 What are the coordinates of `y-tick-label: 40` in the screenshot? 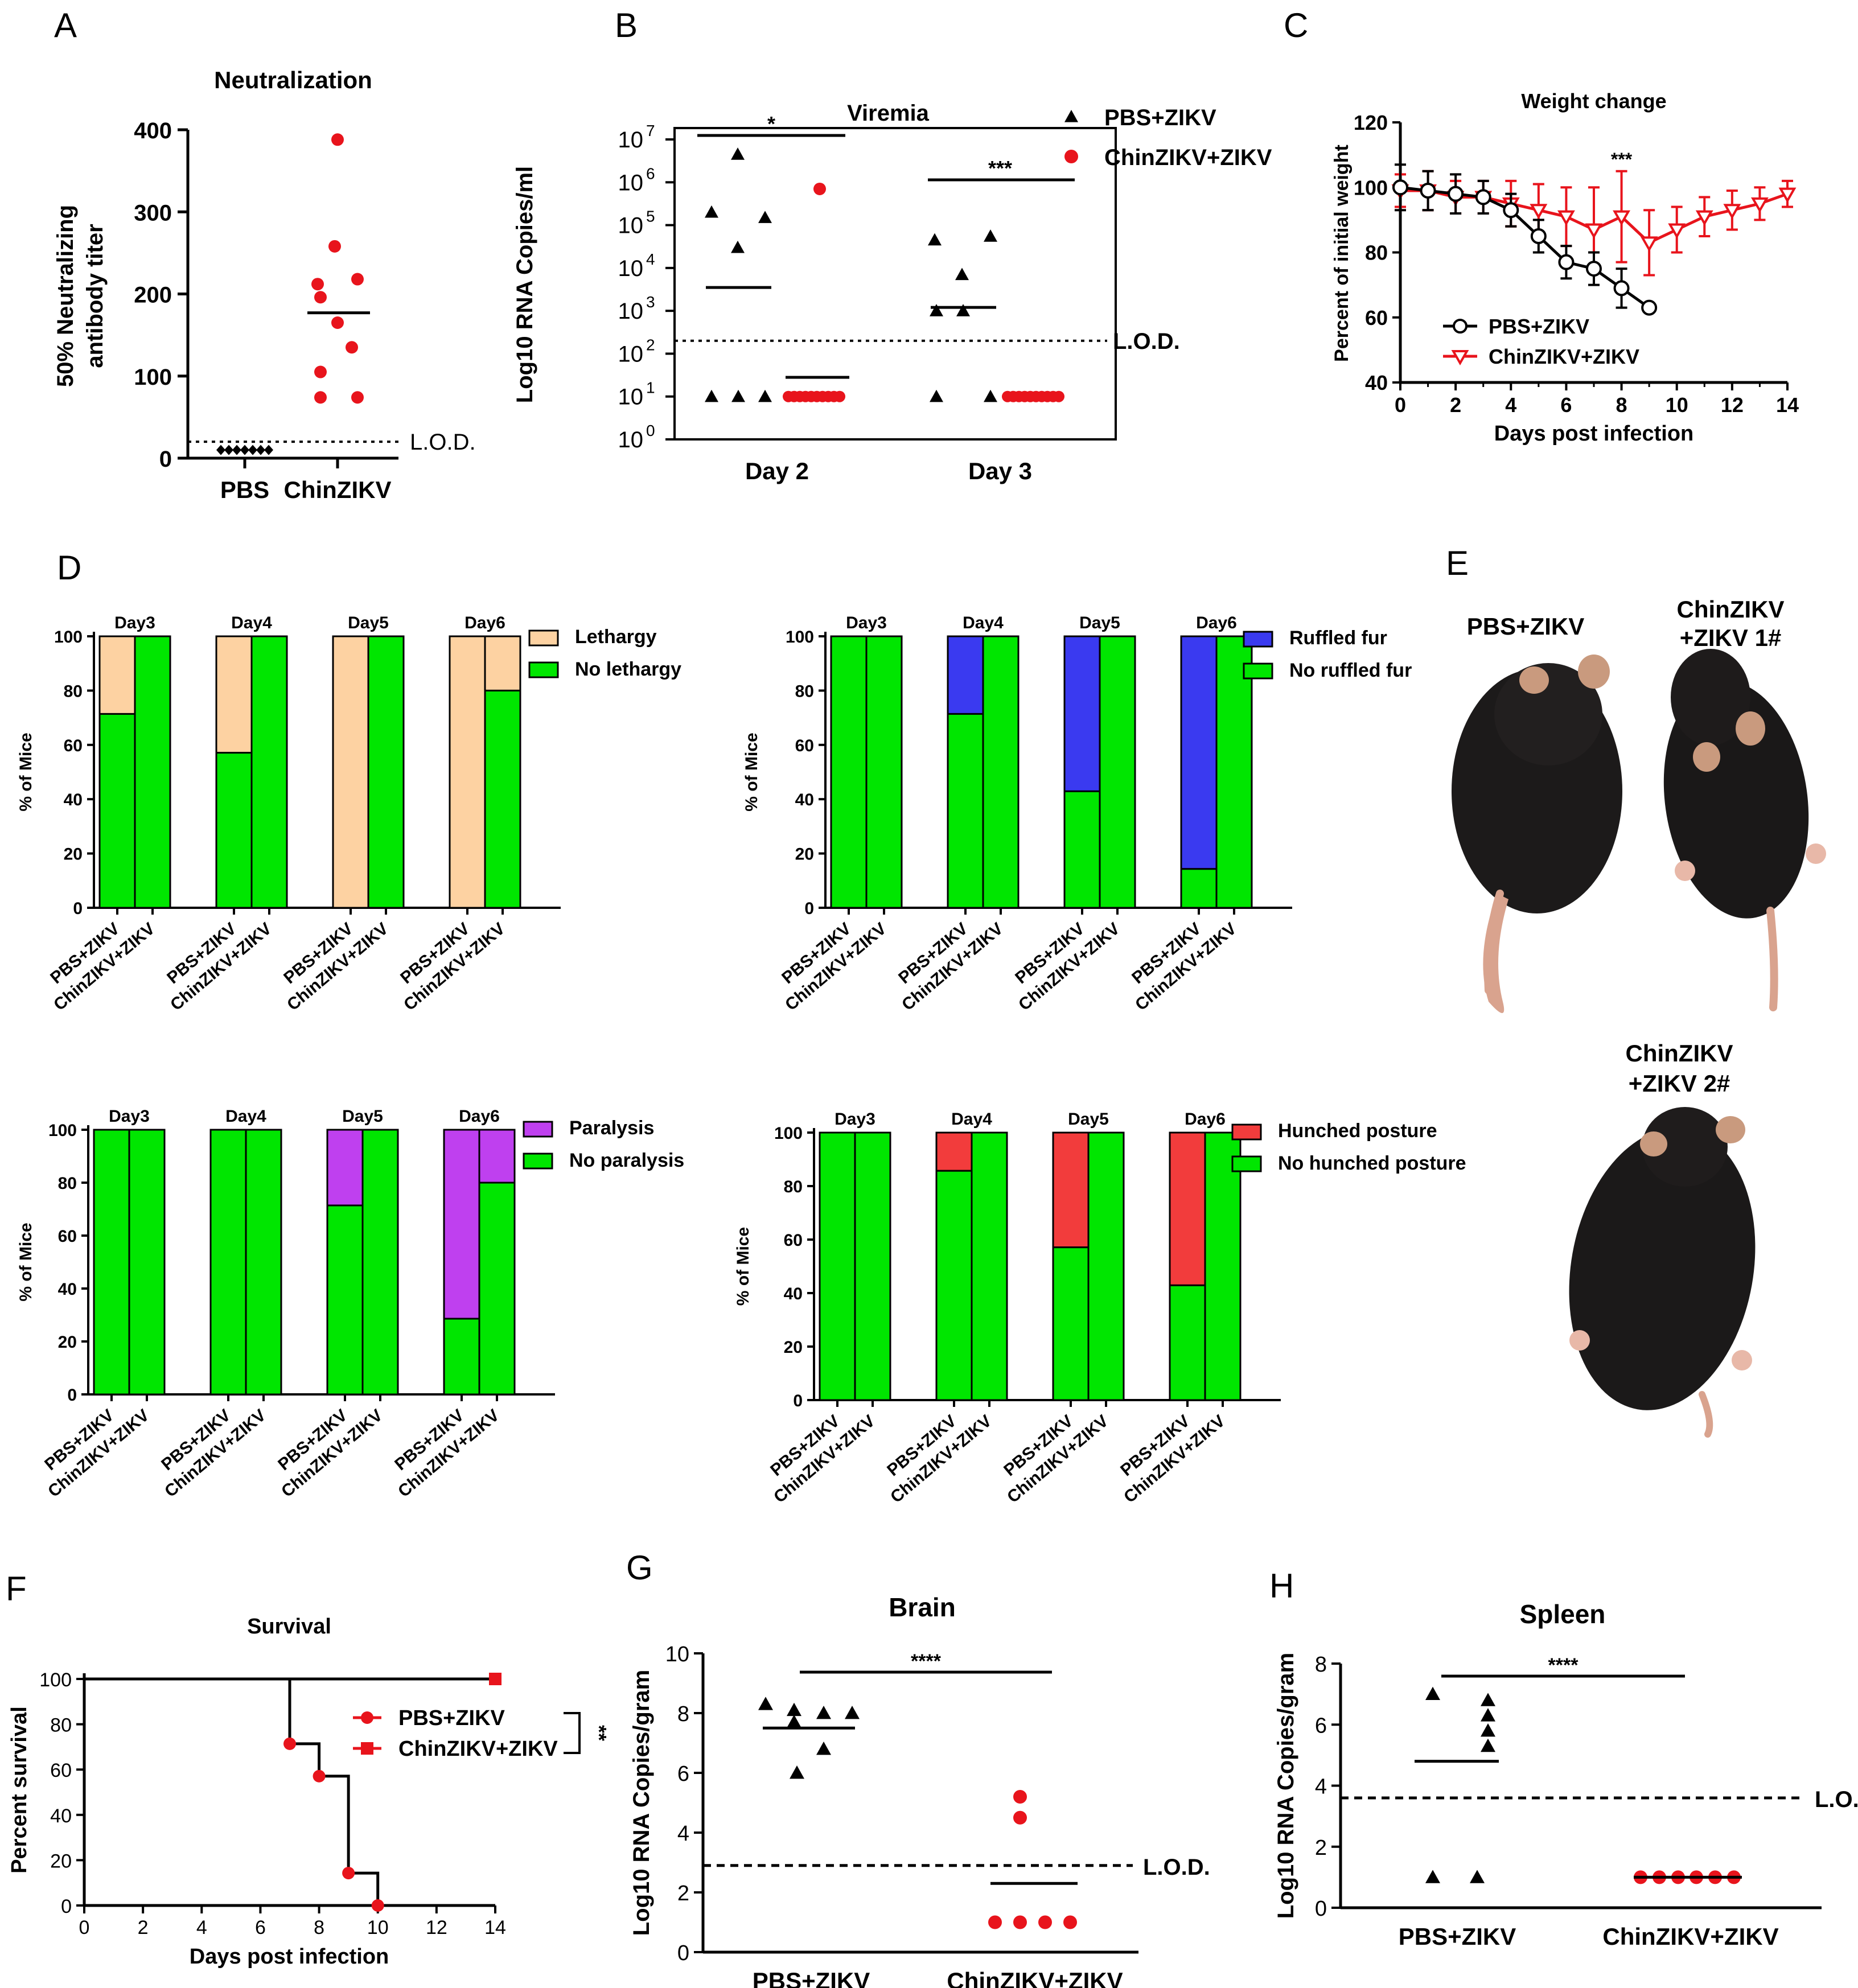 It's located at (67, 1289).